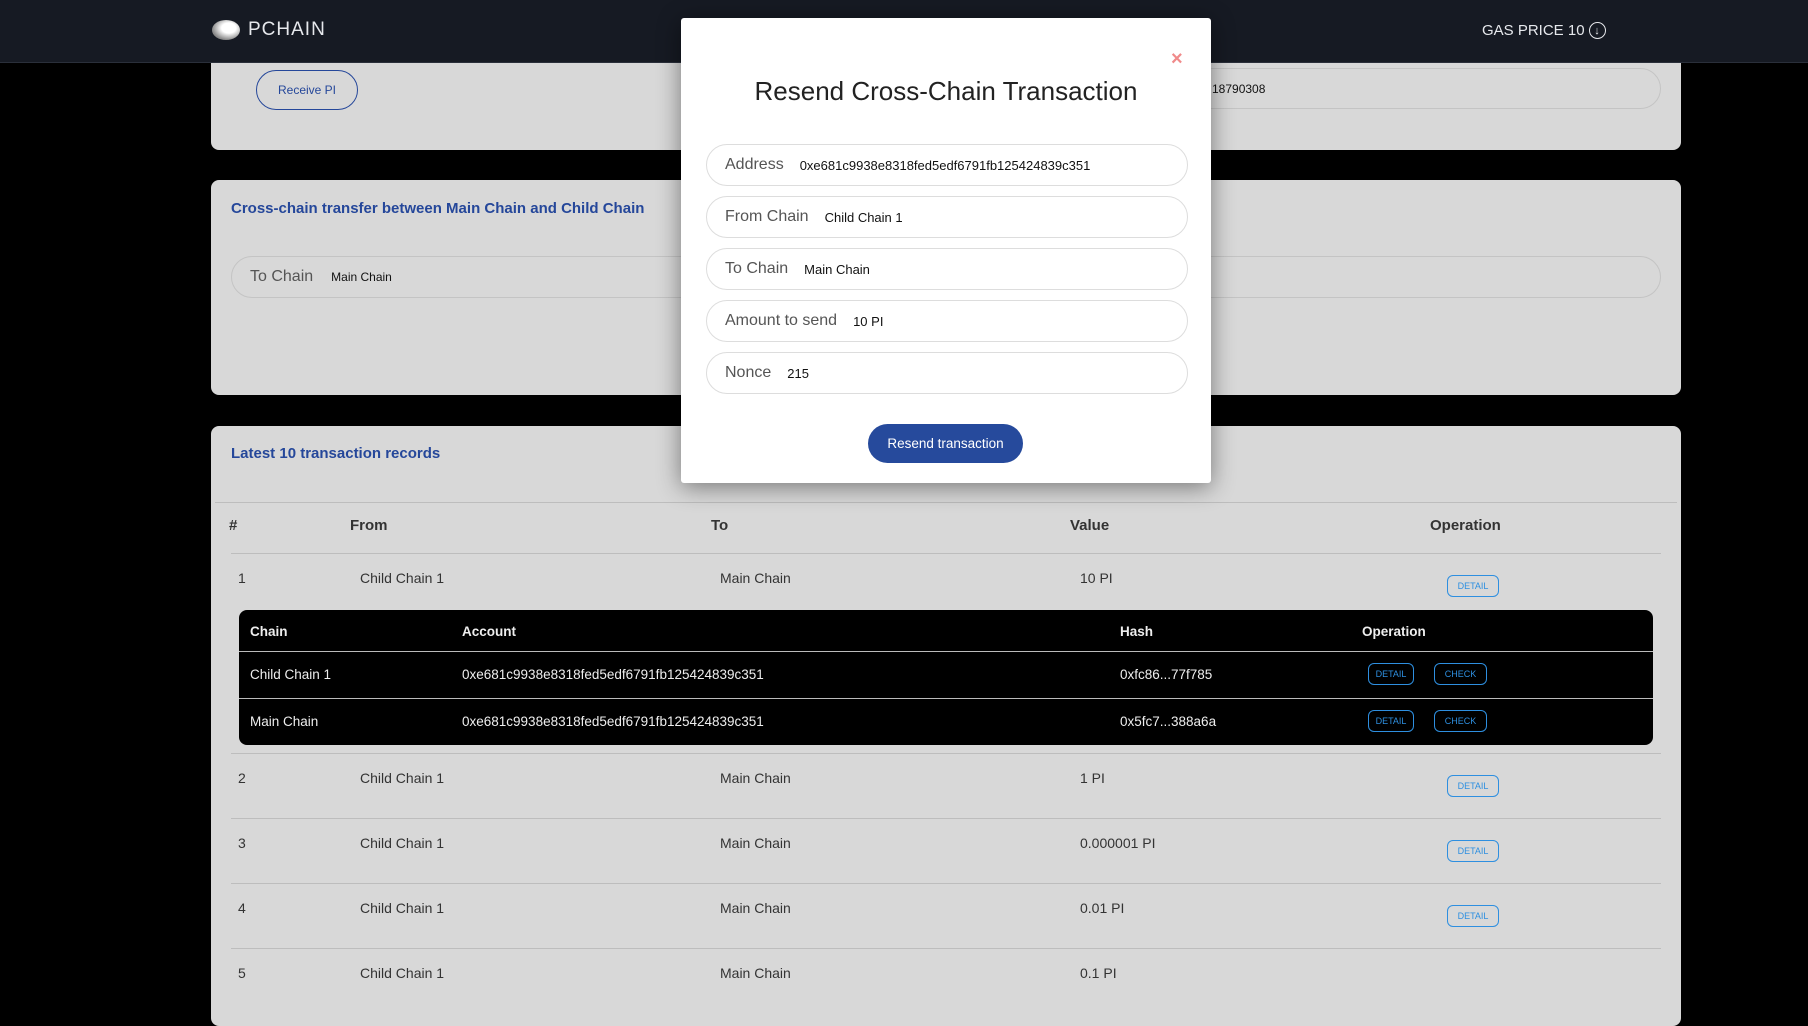  What do you see at coordinates (361, 277) in the screenshot?
I see `to-chain-value: Main Chain` at bounding box center [361, 277].